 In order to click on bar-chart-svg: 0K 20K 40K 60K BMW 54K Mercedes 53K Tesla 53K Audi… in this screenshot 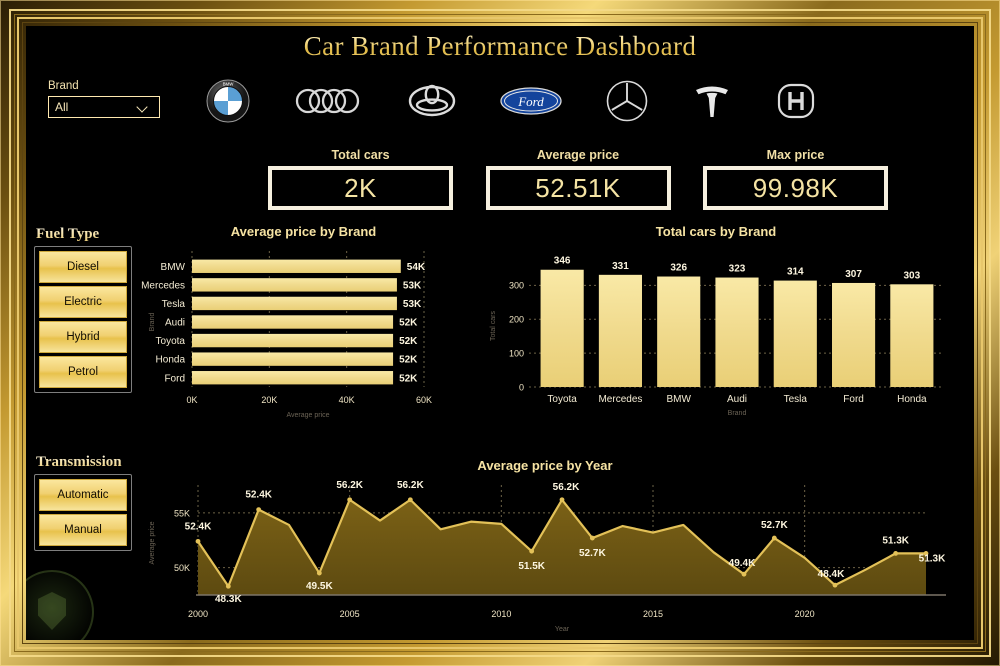, I will do `click(286, 335)`.